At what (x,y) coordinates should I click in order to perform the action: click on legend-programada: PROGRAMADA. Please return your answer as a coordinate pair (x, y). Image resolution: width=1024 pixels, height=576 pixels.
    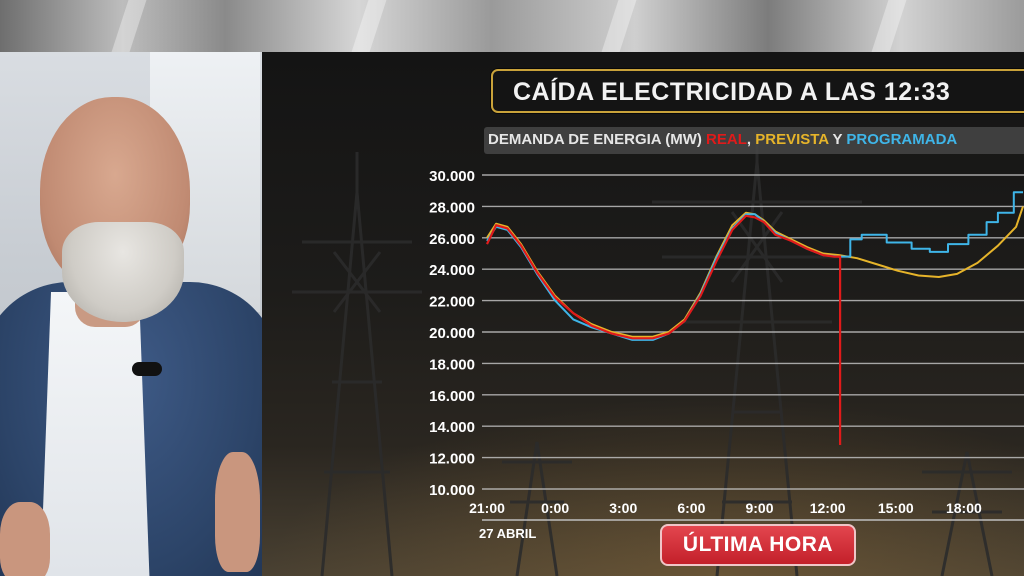
    Looking at the image, I should click on (902, 139).